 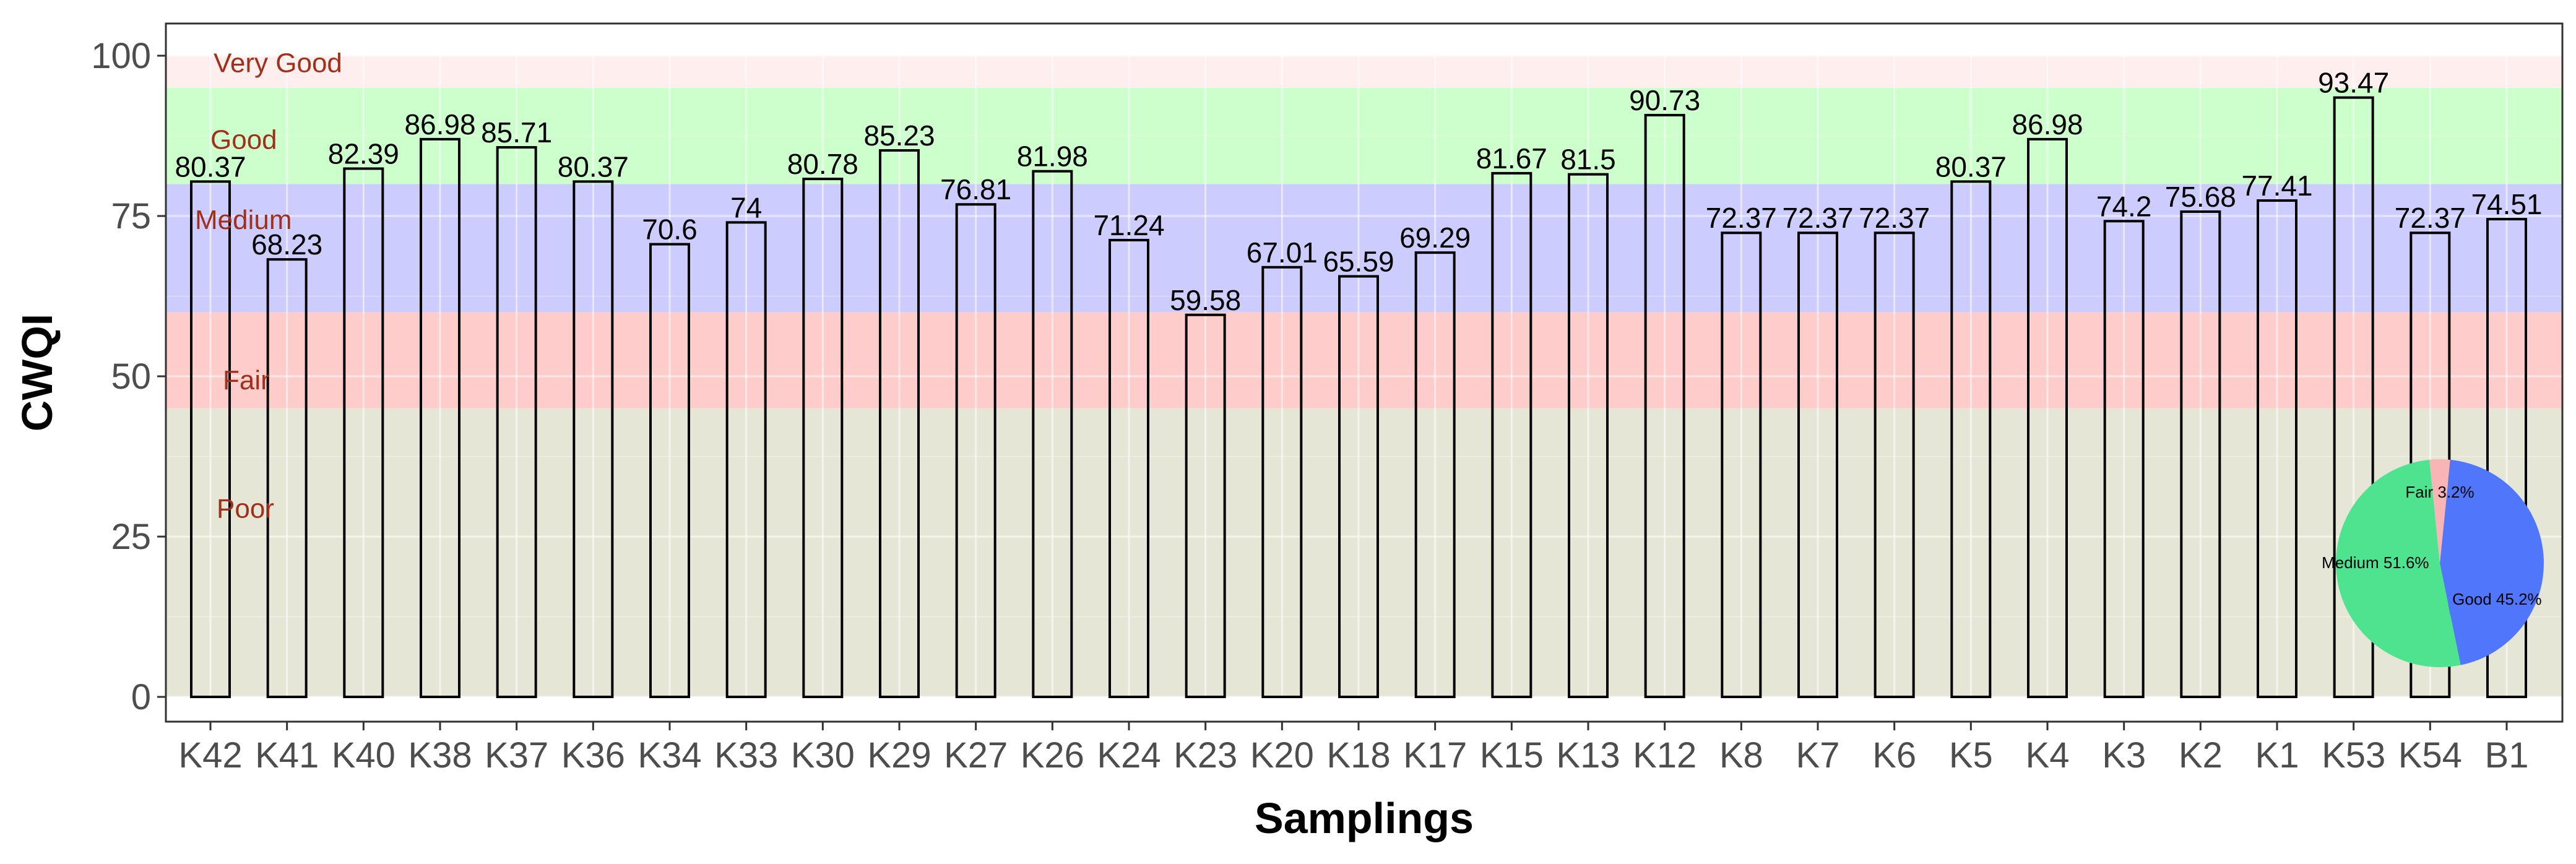 I want to click on y-axis: 0 25 50 75 100, so click(x=128, y=376).